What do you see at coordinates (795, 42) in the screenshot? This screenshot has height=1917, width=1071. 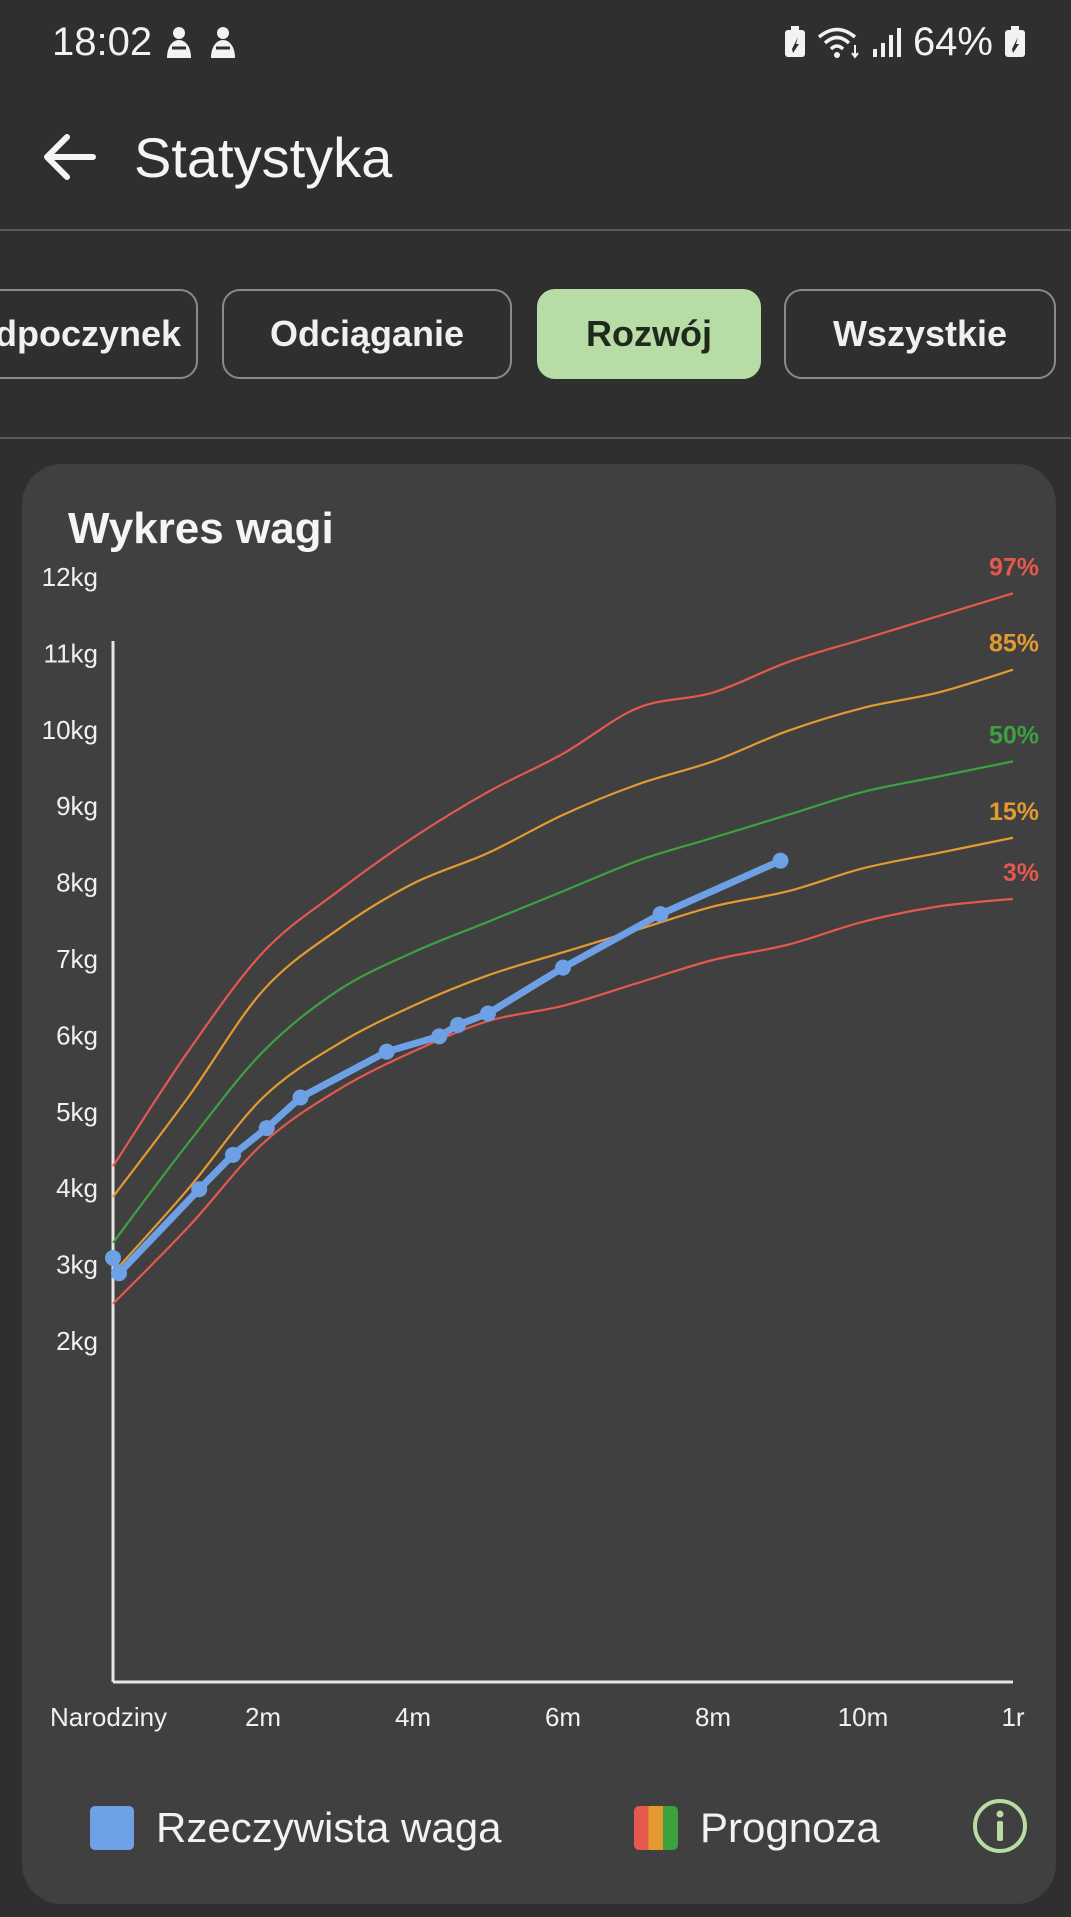 I see `battery-saver-icon` at bounding box center [795, 42].